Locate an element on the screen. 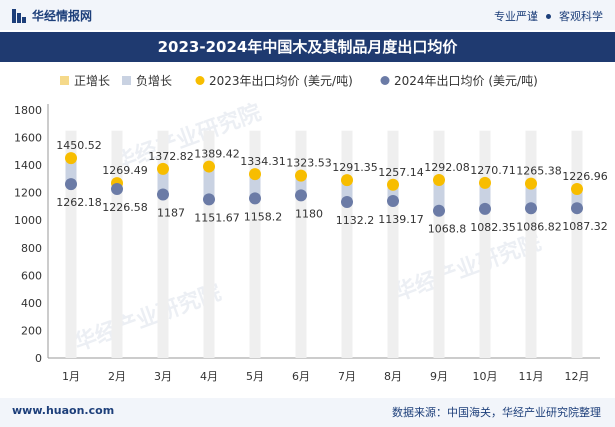  data-label-2023: 1372.82 is located at coordinates (171, 156).